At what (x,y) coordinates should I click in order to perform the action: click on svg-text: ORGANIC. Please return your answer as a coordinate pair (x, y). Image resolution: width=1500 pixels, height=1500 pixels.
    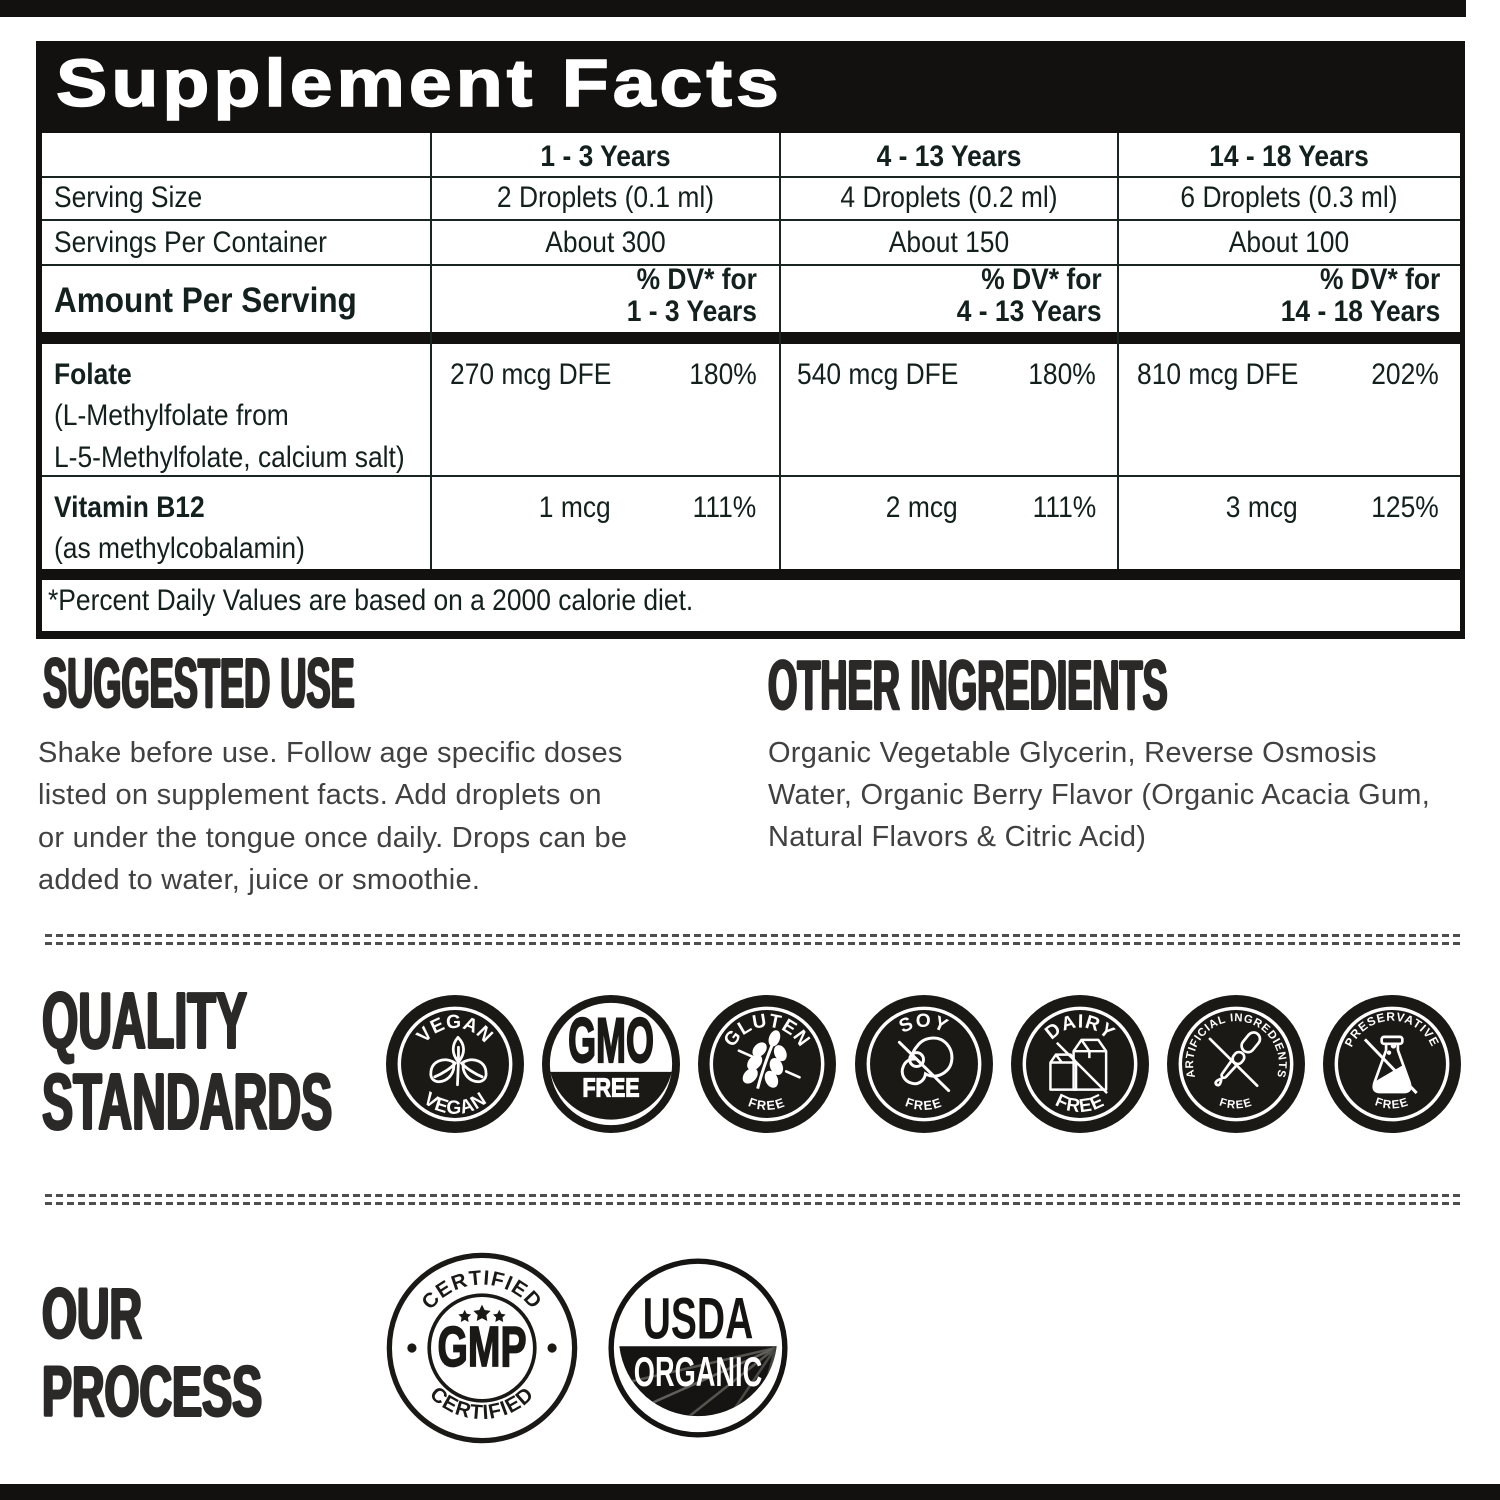
    Looking at the image, I should click on (698, 1372).